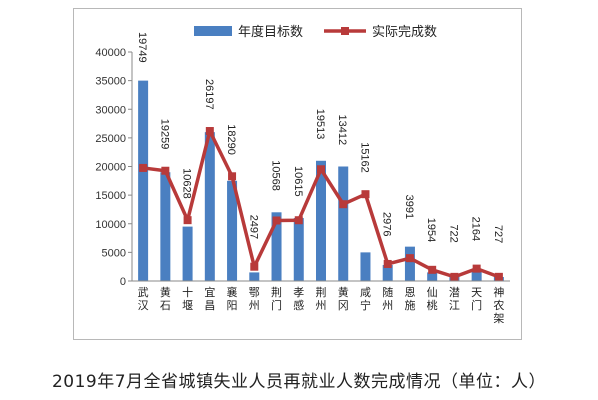 This screenshot has width=598, height=400. Describe the element at coordinates (343, 305) in the screenshot. I see `x-category-label: 冈` at that location.